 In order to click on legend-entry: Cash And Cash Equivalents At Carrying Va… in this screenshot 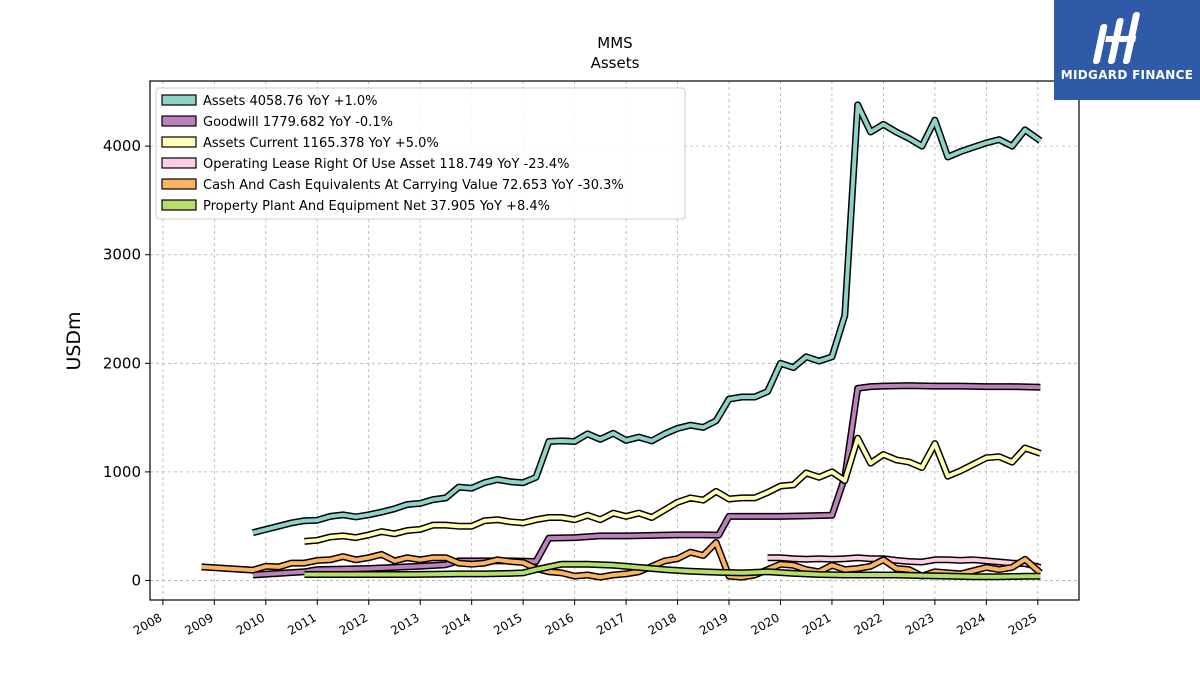, I will do `click(413, 185)`.